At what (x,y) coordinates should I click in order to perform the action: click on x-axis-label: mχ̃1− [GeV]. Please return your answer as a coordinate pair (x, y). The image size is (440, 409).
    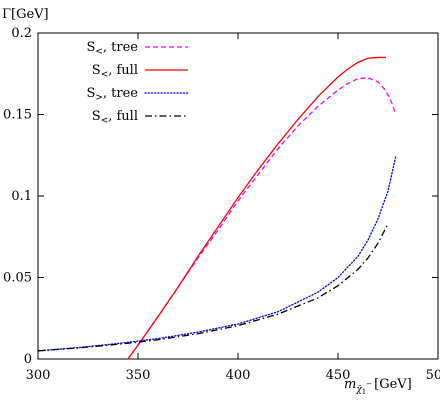
    Looking at the image, I should click on (378, 386).